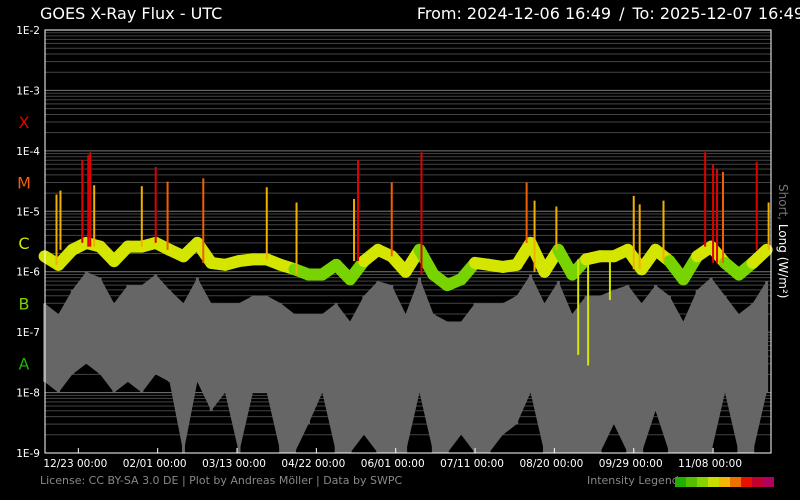 The height and width of the screenshot is (500, 800). Describe the element at coordinates (472, 464) in the screenshot. I see `x-tick-label: 07/11 00:00` at that location.